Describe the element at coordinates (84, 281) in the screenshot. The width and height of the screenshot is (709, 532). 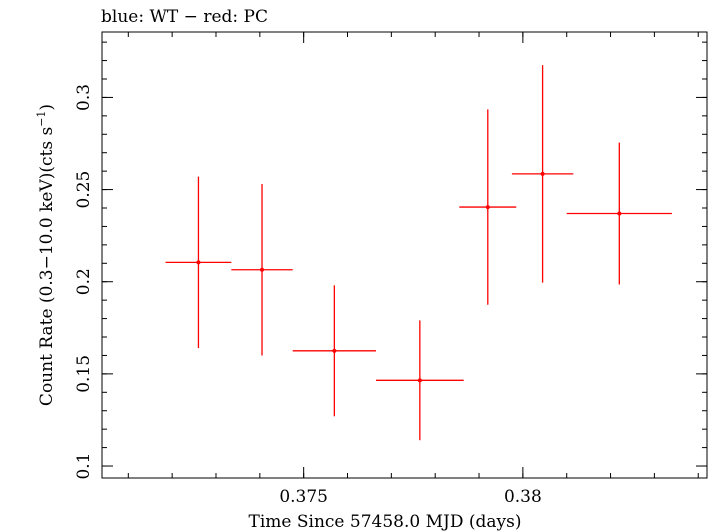
I see `y-tick-label: 0.2` at that location.